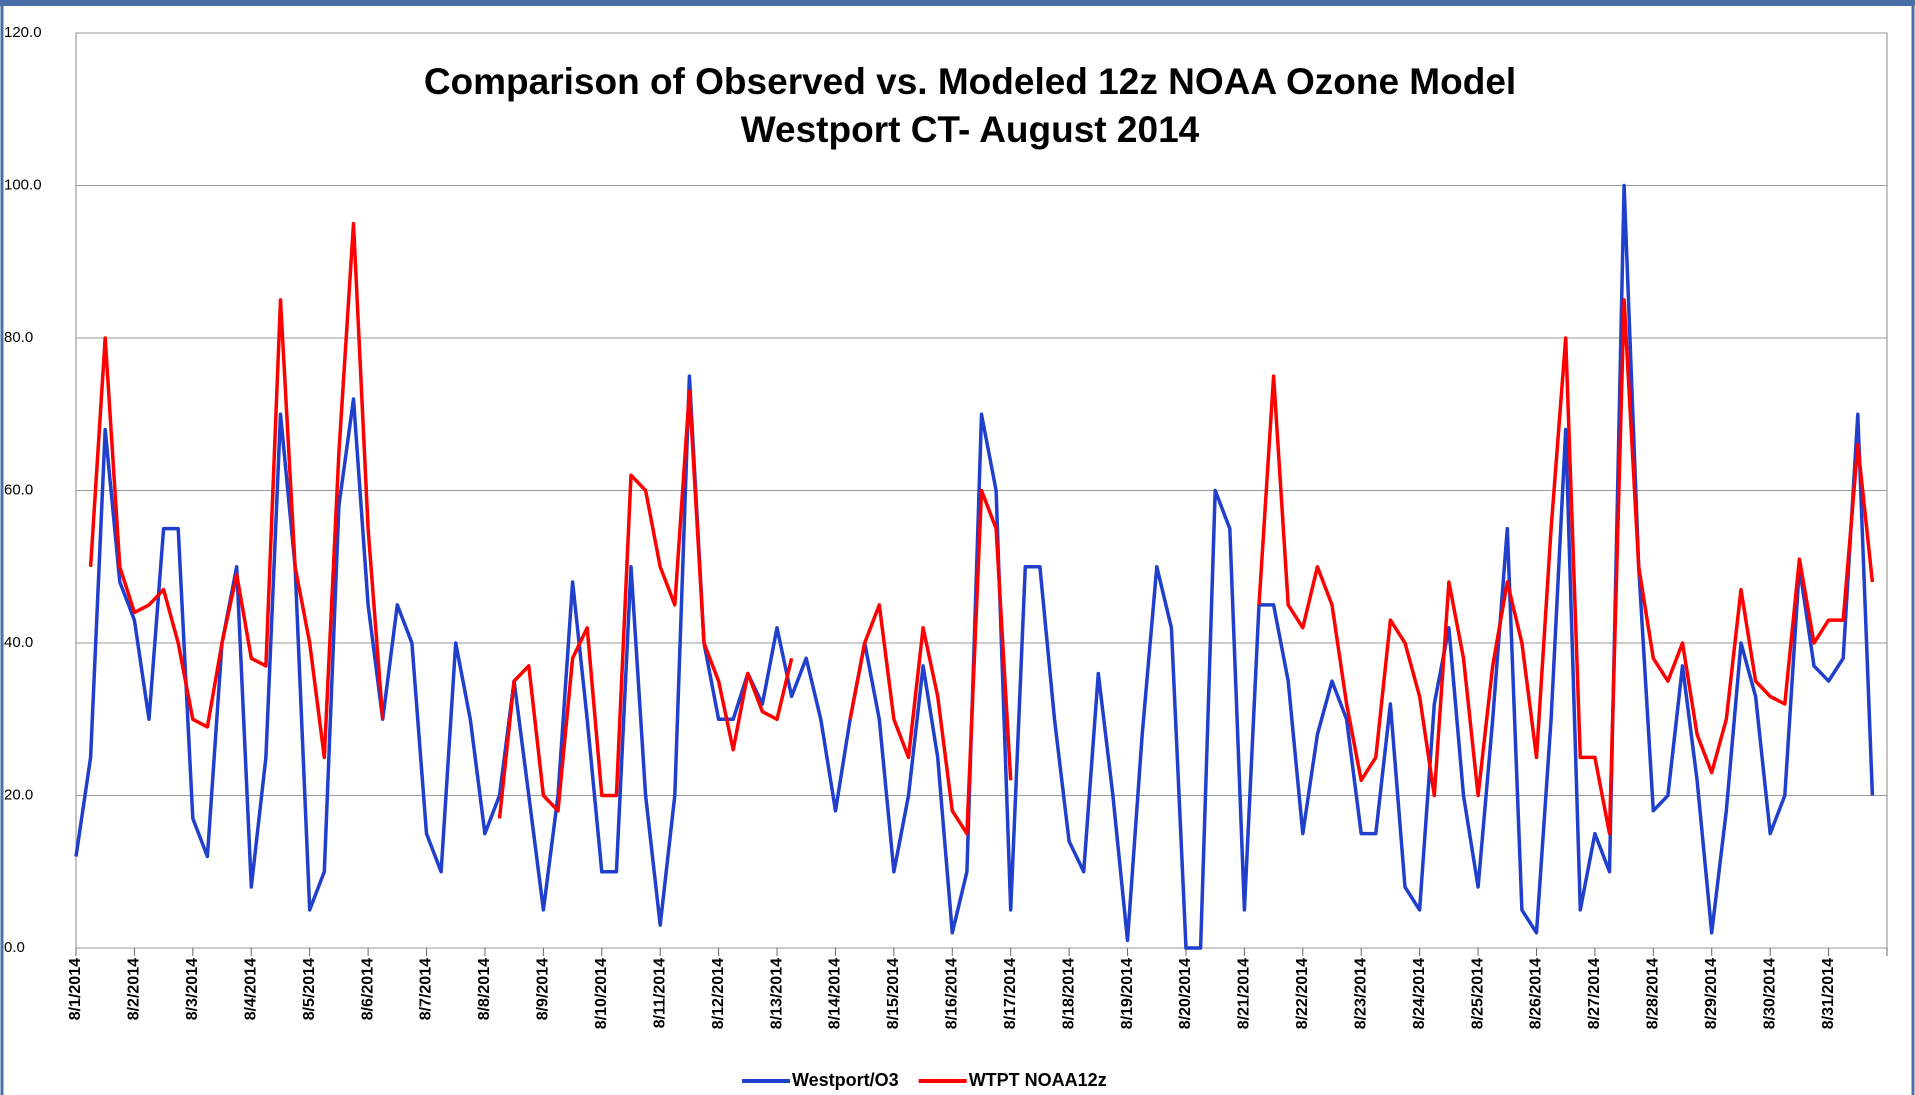 Image resolution: width=1915 pixels, height=1095 pixels. I want to click on x-tick-label: 8/20/2014, so click(1185, 993).